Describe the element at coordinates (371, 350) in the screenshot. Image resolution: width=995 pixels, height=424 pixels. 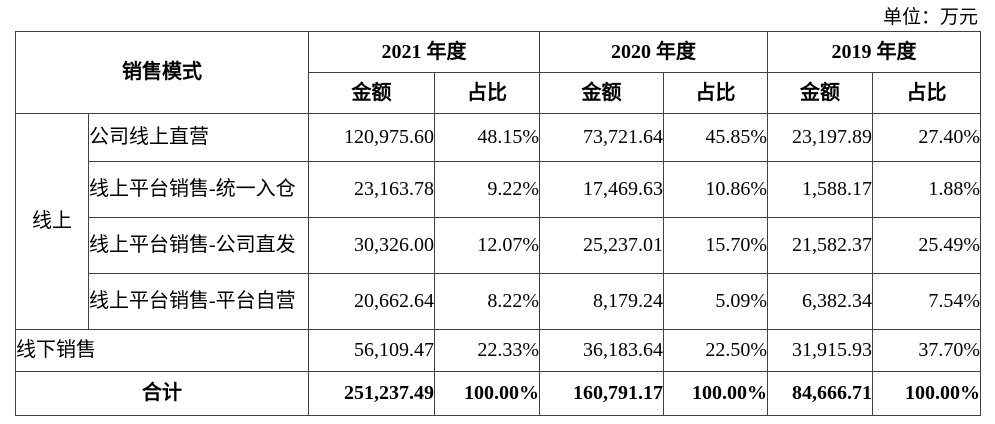
I see `cell-value: 56,109.47` at that location.